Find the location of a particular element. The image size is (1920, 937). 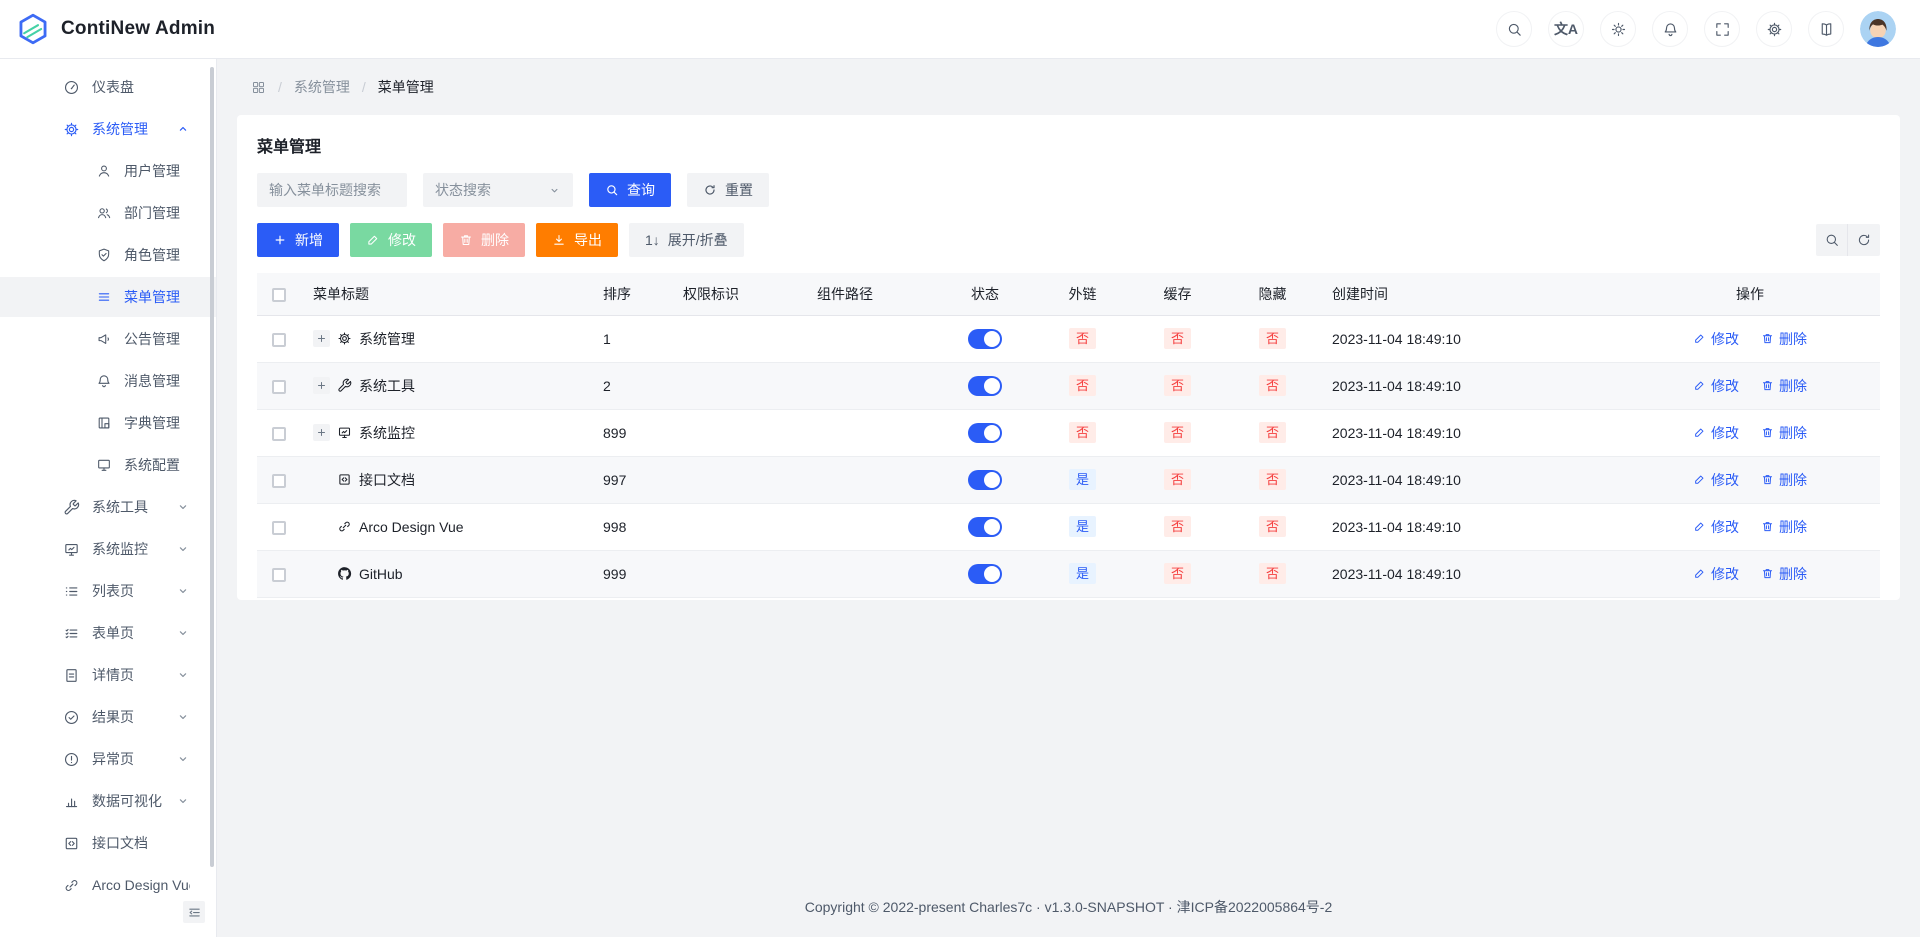

page-title: 菜单管理 is located at coordinates (289, 147).